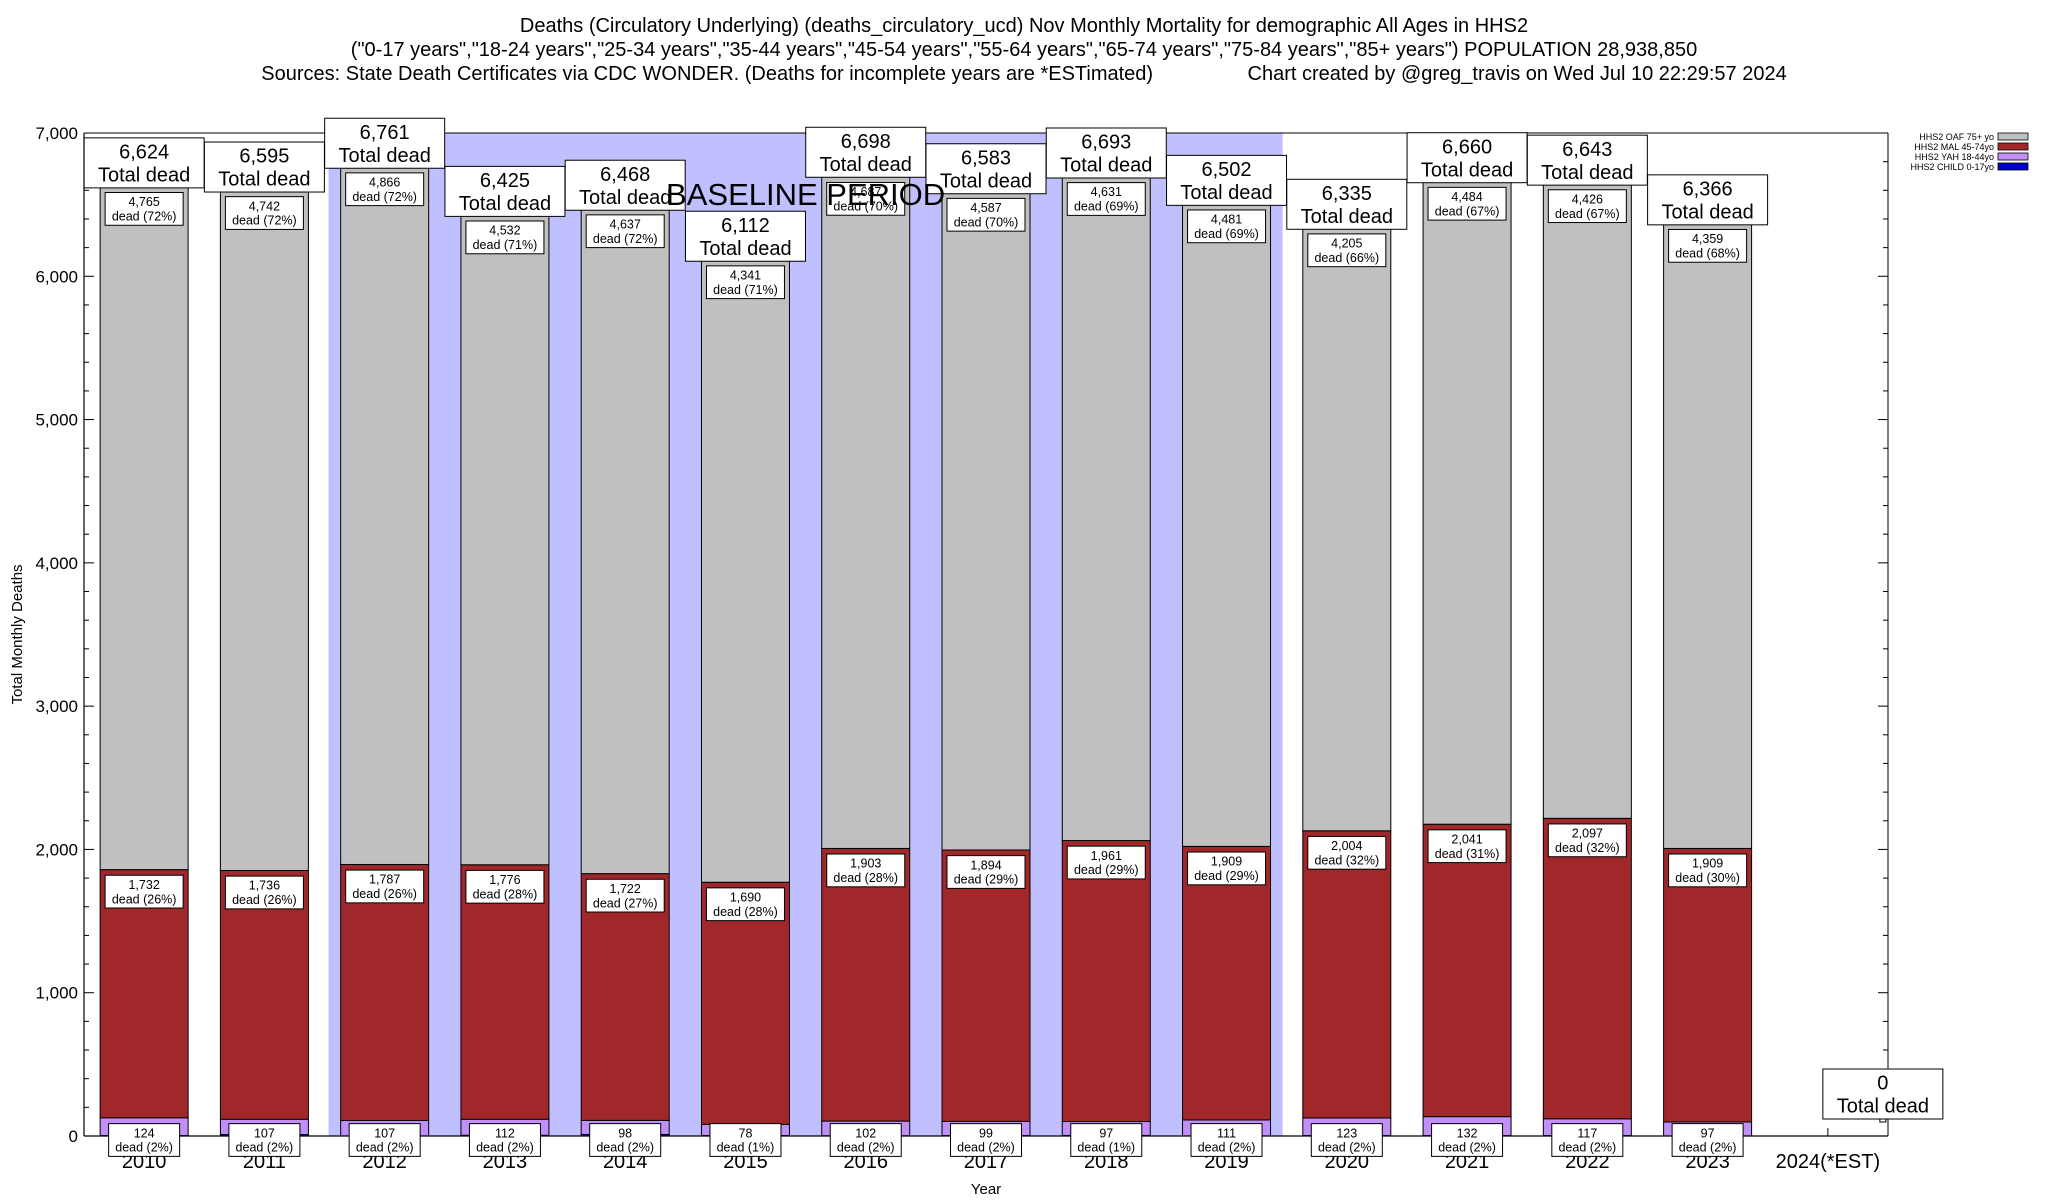 The image size is (2048, 1200). What do you see at coordinates (143, 202) in the screenshot?
I see `segment-data-label-line-1: 4,765` at bounding box center [143, 202].